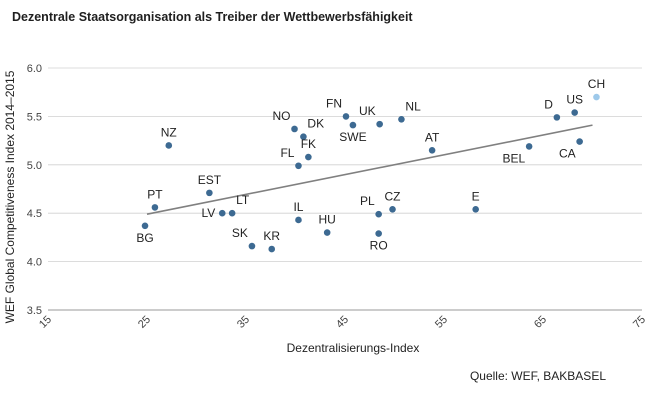 The height and width of the screenshot is (402, 650). Describe the element at coordinates (210, 180) in the screenshot. I see `point-label-est: EST` at that location.